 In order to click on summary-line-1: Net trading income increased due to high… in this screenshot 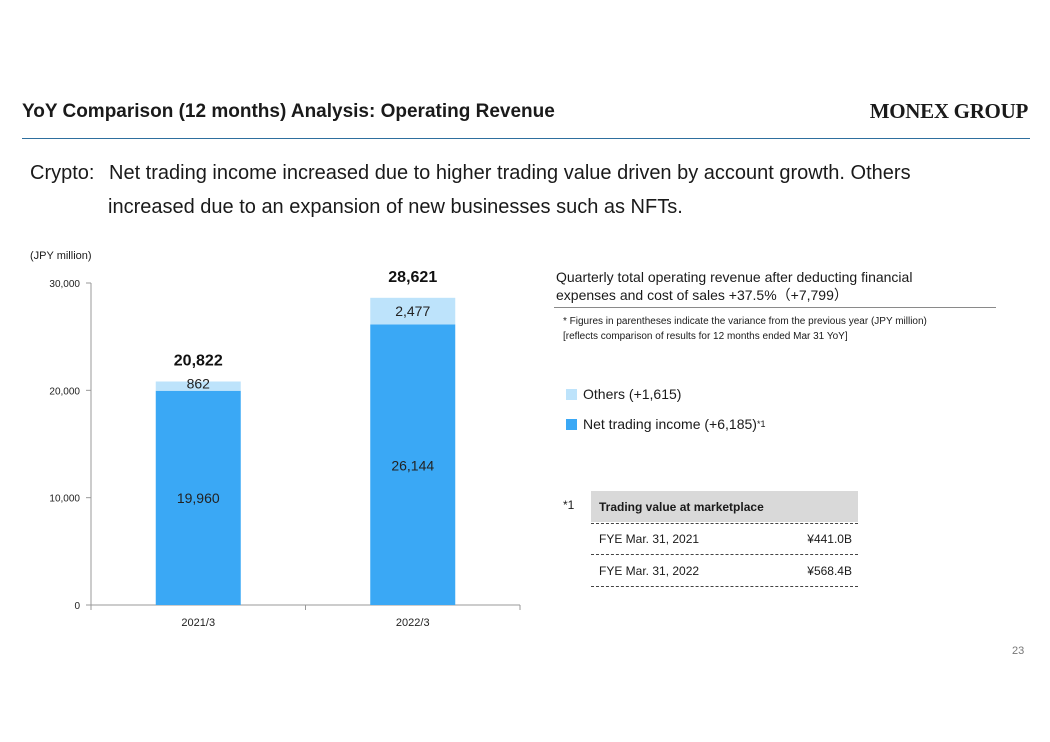, I will do `click(510, 173)`.